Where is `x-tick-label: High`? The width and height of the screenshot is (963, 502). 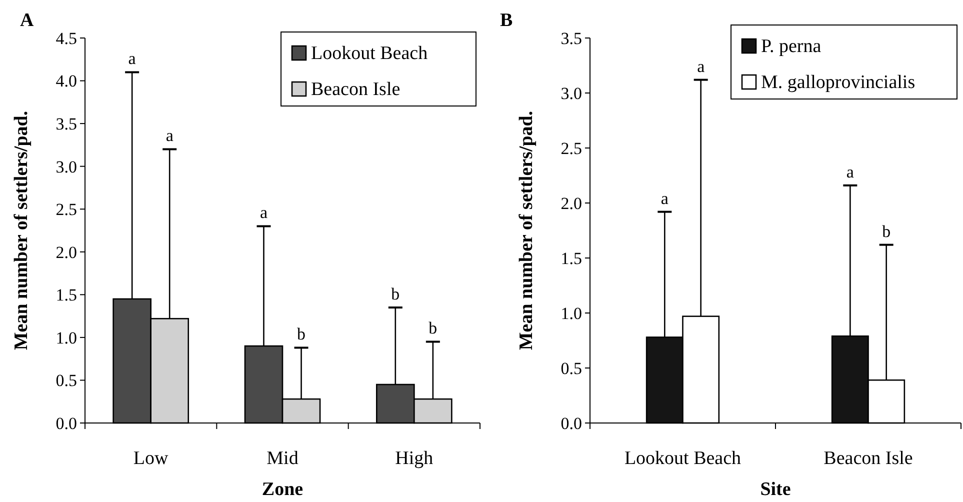 x-tick-label: High is located at coordinates (414, 458).